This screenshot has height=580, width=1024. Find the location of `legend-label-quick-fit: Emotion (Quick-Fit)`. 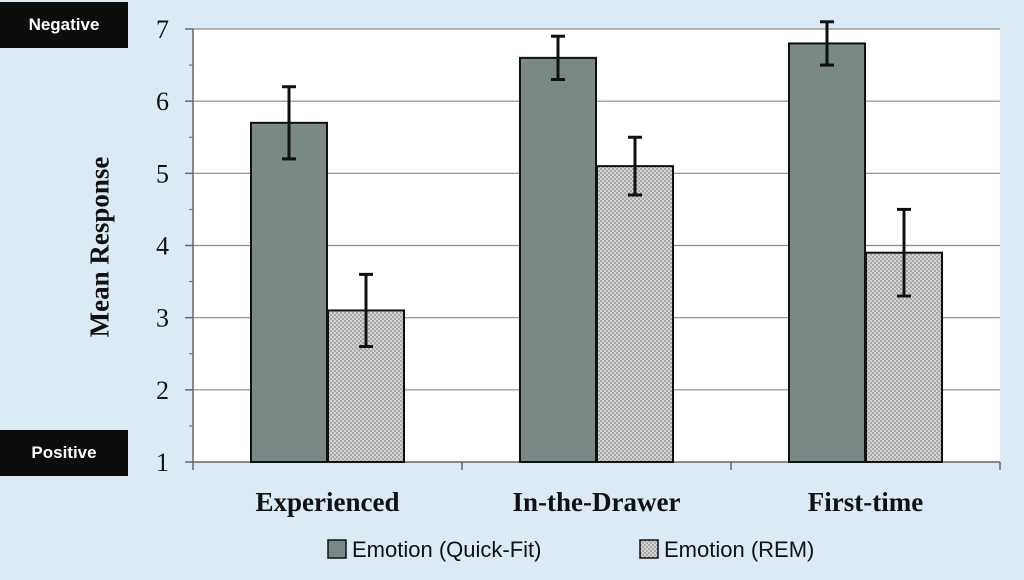

legend-label-quick-fit: Emotion (Quick-Fit) is located at coordinates (446, 549).